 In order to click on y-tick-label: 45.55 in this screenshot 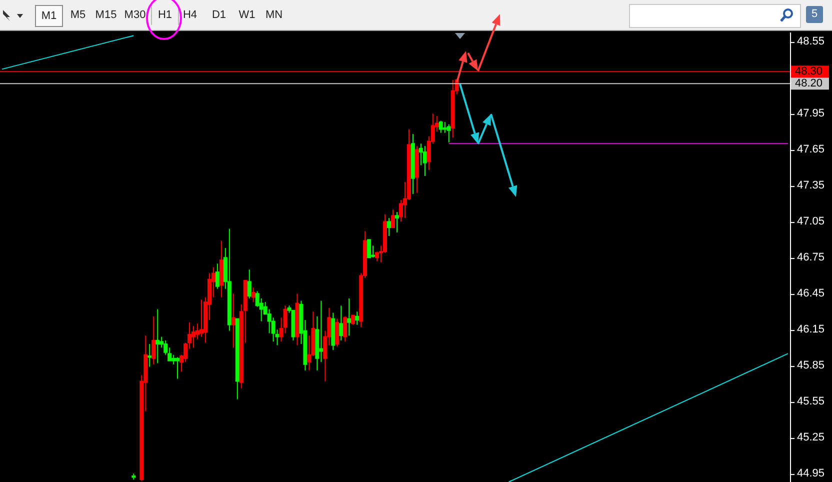, I will do `click(811, 402)`.